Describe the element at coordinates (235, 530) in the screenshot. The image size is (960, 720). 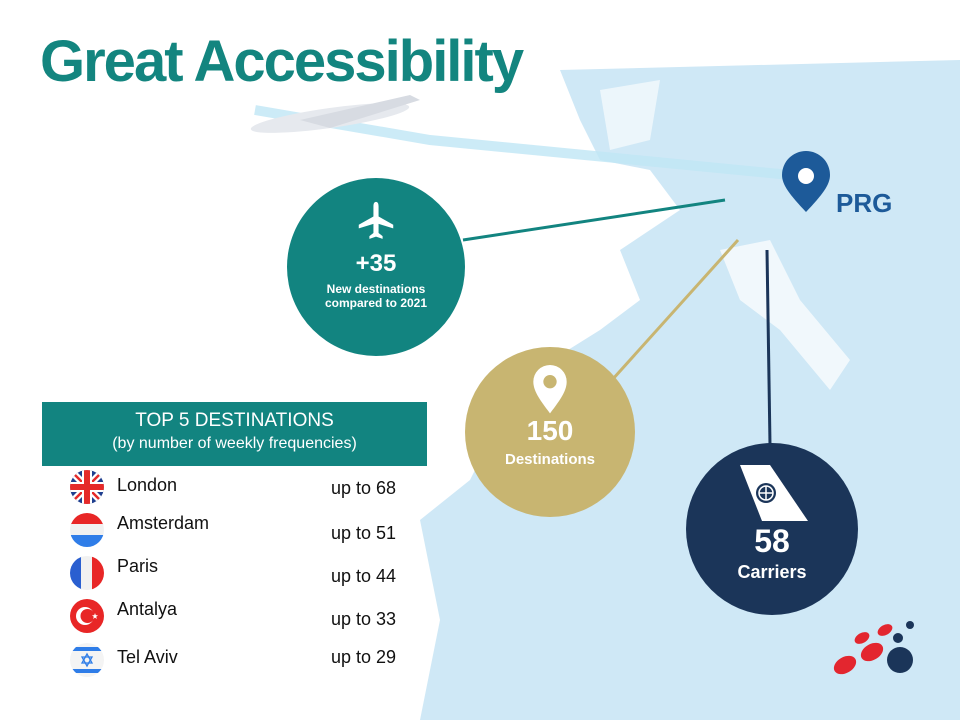
I see `list-item: Amsterdam up to 51` at that location.